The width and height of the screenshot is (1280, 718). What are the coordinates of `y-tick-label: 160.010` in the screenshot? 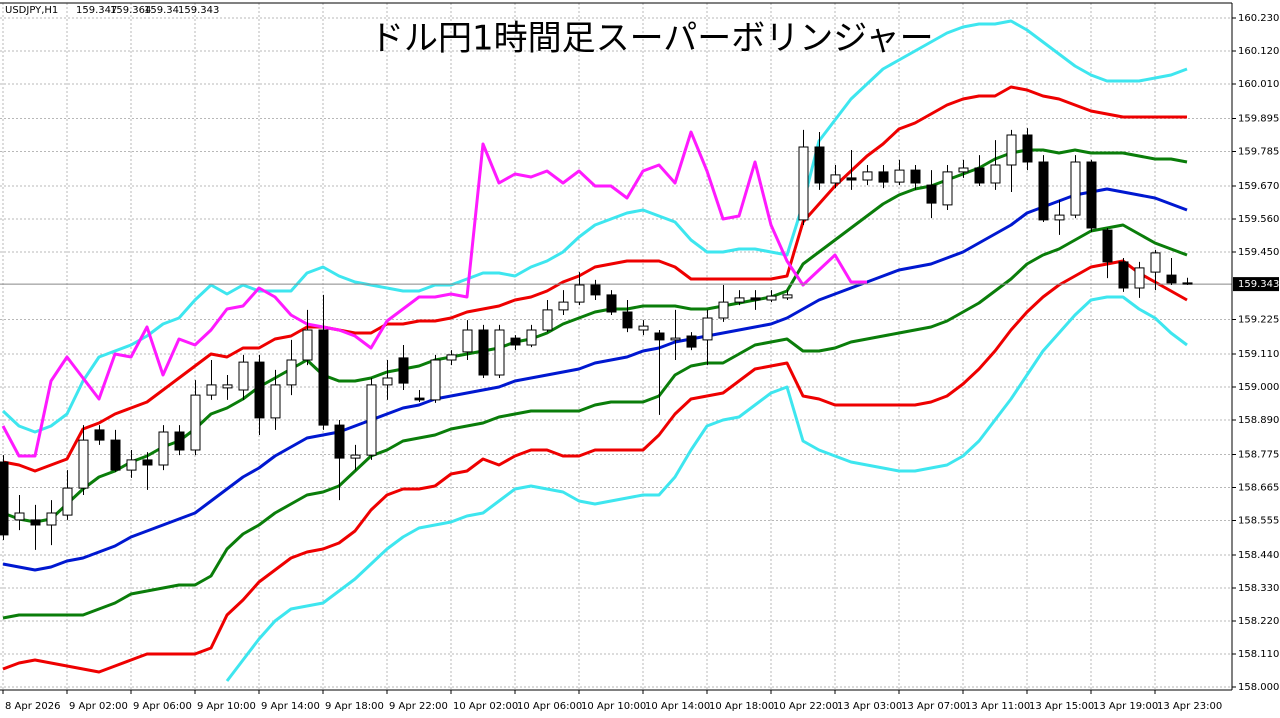 It's located at (1258, 84).